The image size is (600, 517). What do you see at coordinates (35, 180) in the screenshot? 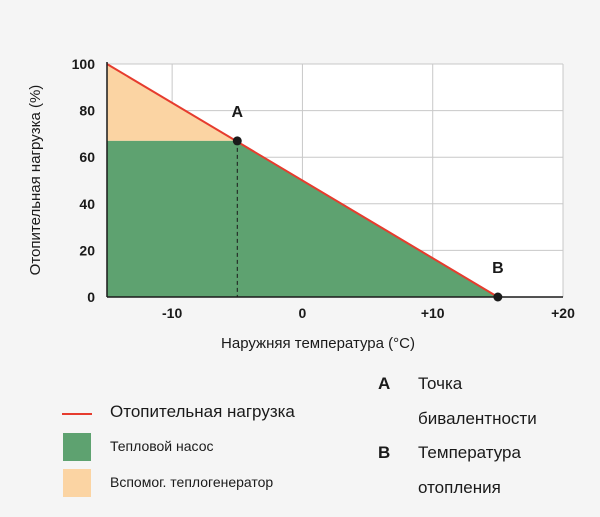
I see `y-axis-title: Отопительная нагрузка (%)` at bounding box center [35, 180].